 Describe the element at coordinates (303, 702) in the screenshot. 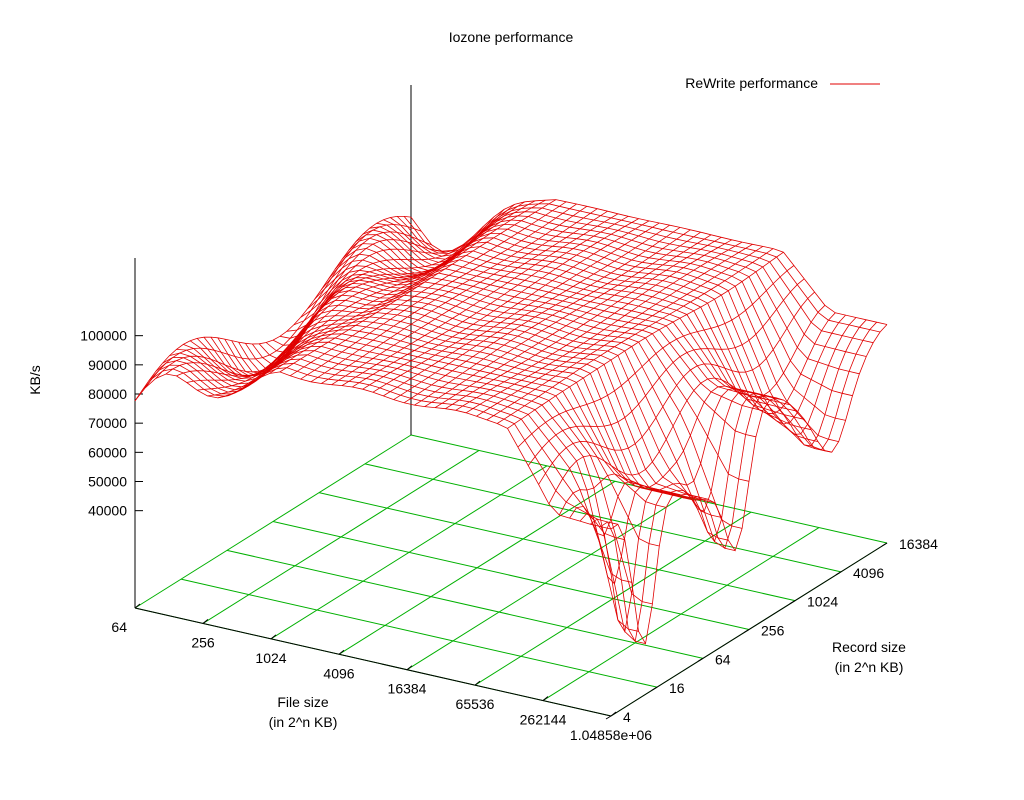

I see `x-axis-label-line1: File size` at that location.